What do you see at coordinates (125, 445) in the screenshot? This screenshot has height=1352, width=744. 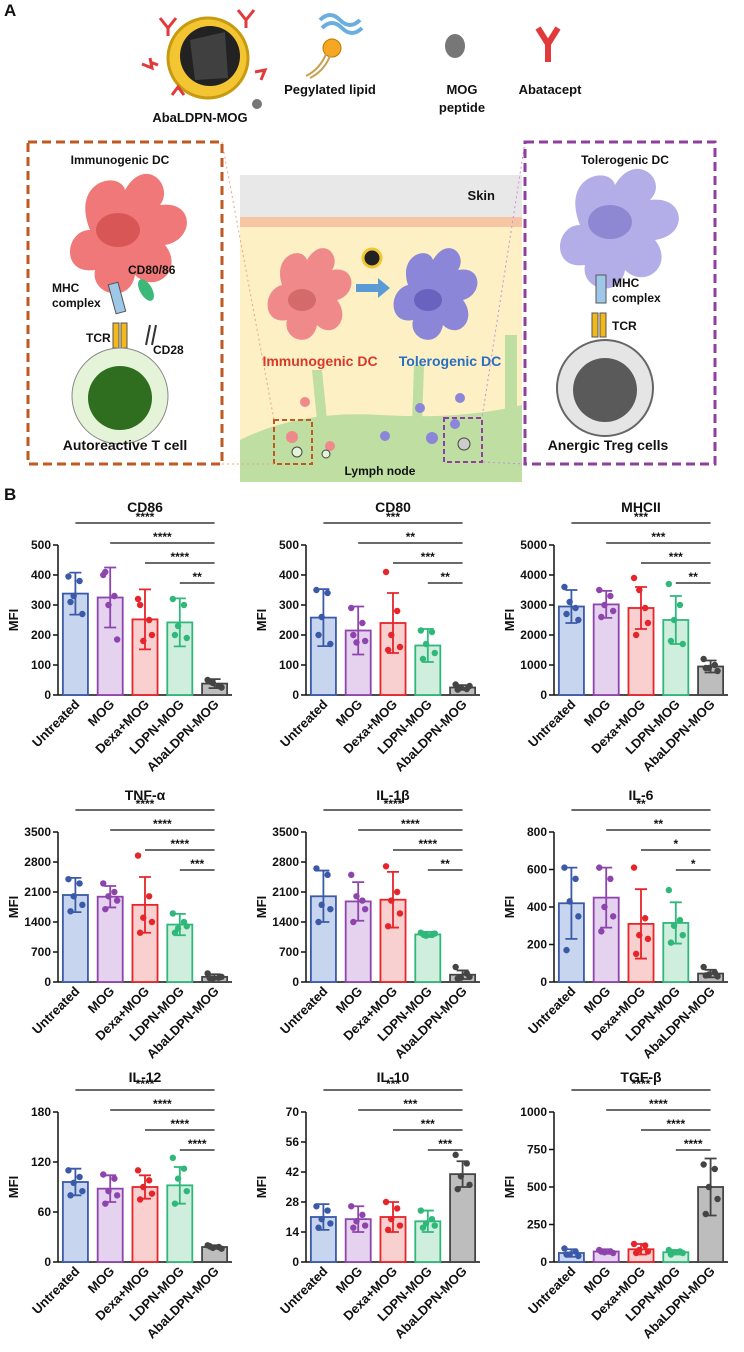 I see `label: Autoreactive T cell` at bounding box center [125, 445].